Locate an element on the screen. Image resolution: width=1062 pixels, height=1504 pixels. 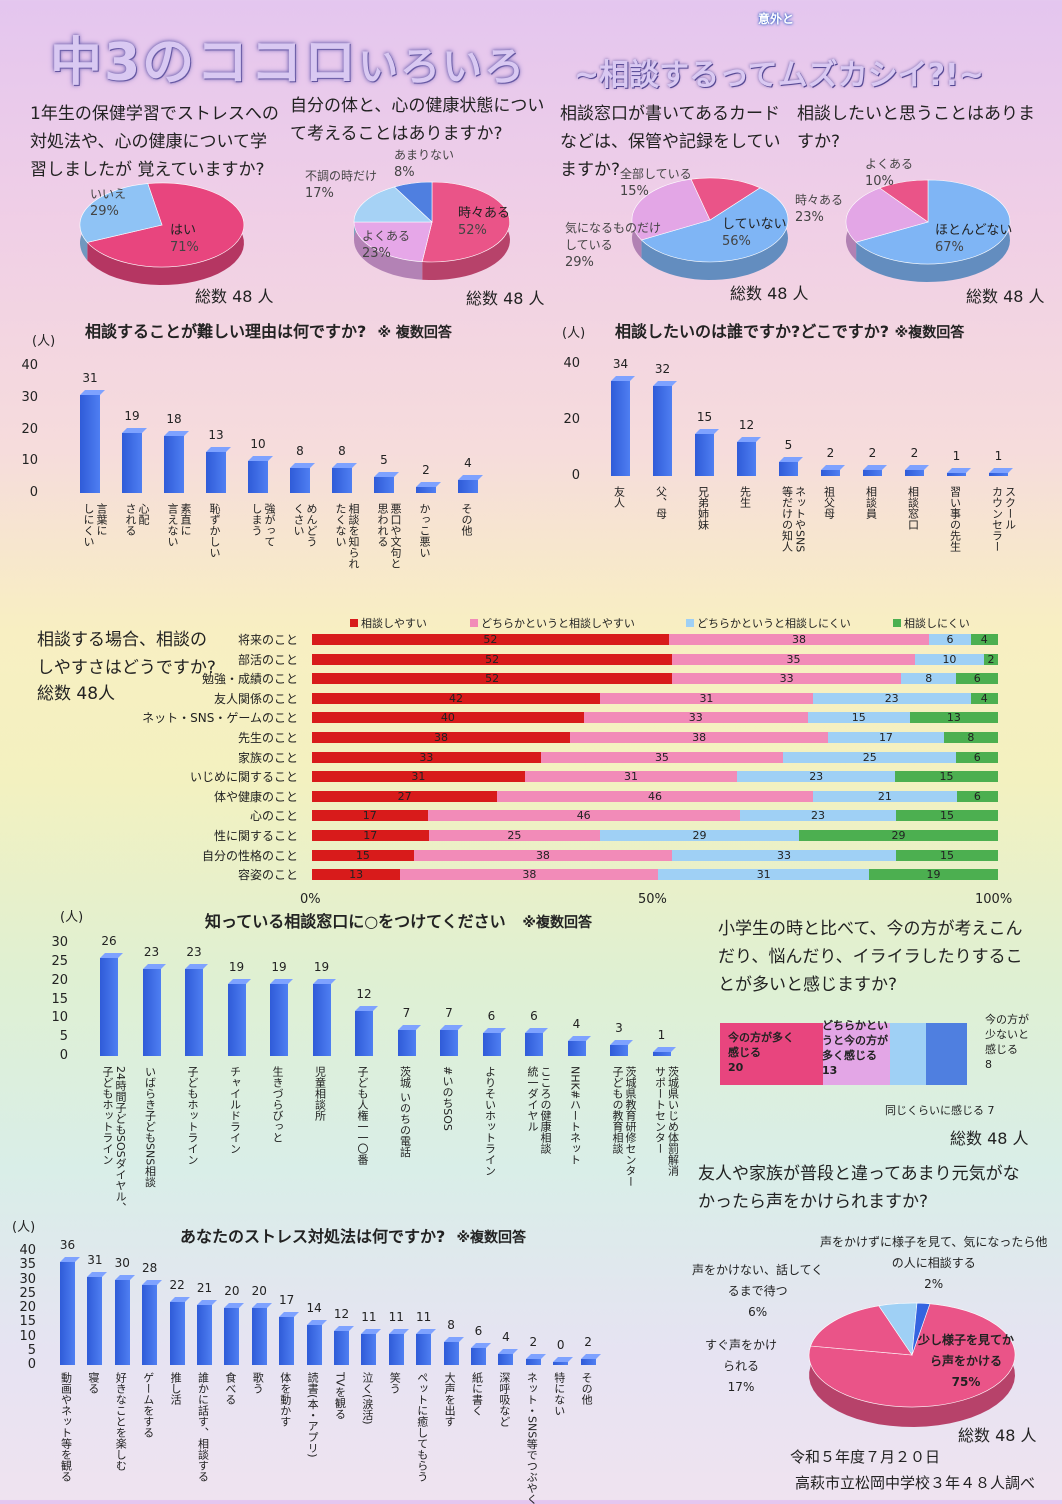
reasons-label-6: 相談を知られ たくない is located at coordinates (347, 536).